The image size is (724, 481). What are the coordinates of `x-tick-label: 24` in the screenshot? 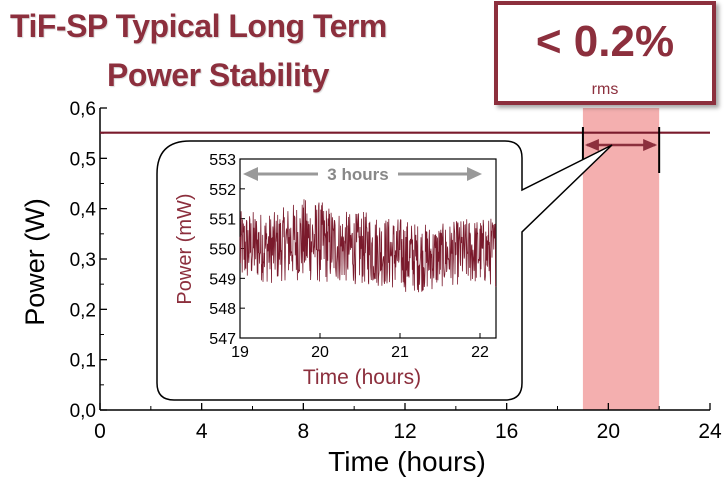 It's located at (710, 431).